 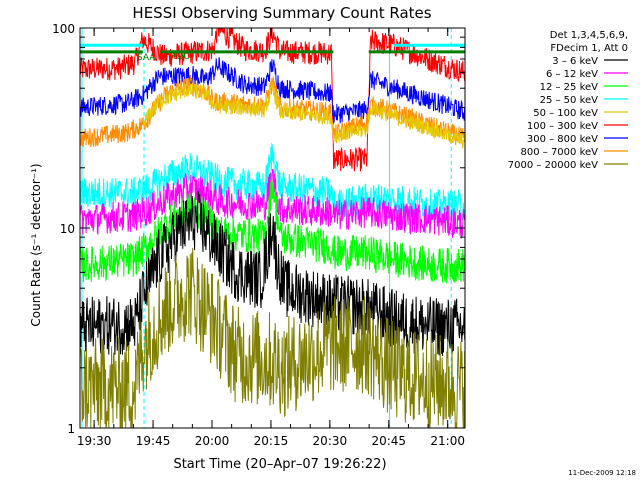 I want to click on x-tick-label: 20:15, so click(x=271, y=441).